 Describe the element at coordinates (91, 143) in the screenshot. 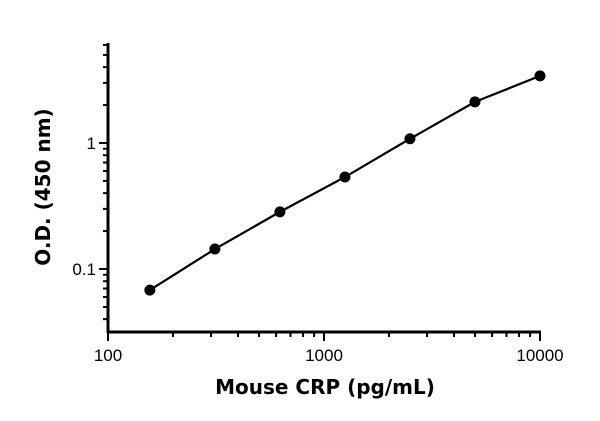

I see `y-tick-label: 1` at that location.